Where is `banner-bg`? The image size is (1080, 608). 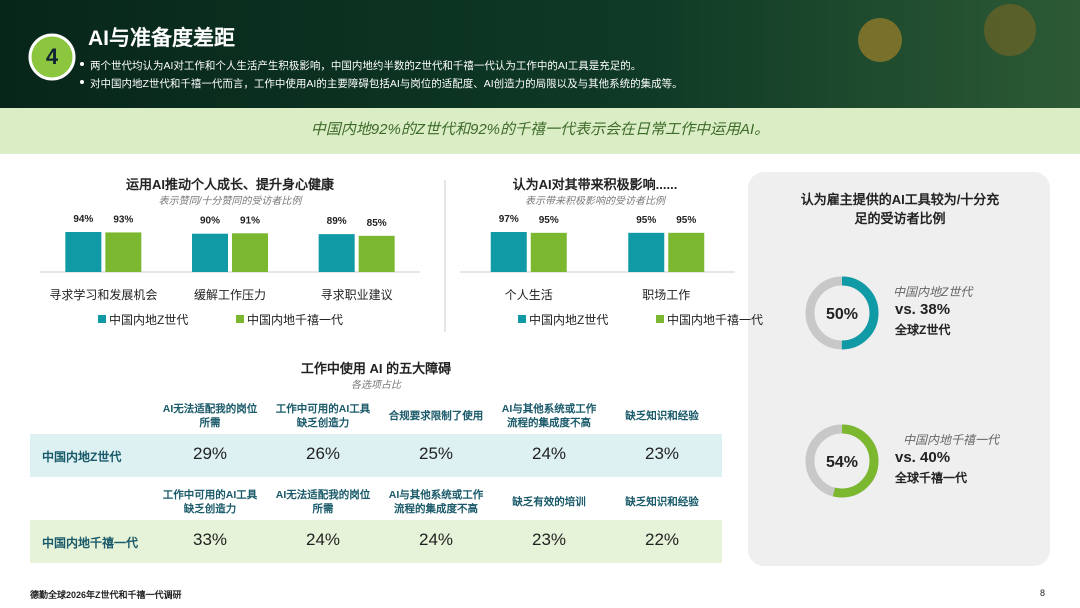 banner-bg is located at coordinates (540, 131).